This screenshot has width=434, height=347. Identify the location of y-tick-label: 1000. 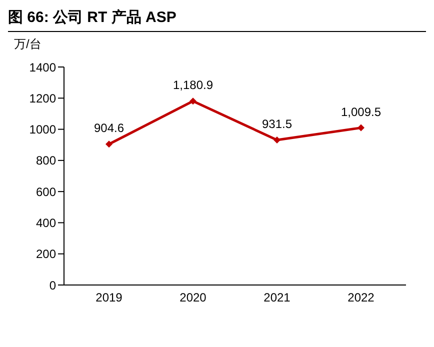
(42, 129).